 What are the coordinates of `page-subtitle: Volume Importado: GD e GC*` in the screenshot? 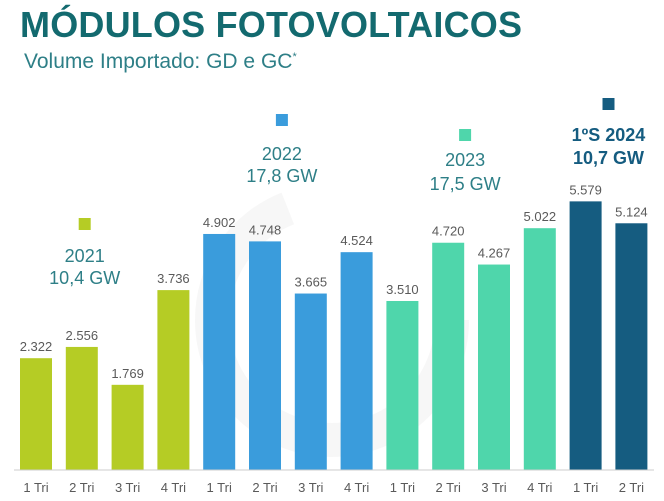 It's located at (160, 62).